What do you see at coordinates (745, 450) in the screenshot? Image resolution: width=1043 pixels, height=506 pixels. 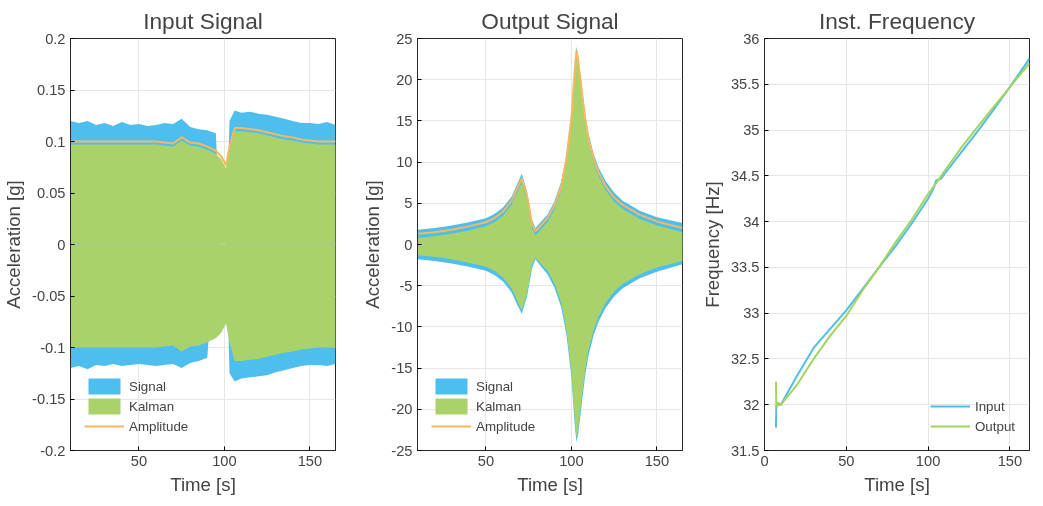 I see `y-tick-label: 31.5` at bounding box center [745, 450].